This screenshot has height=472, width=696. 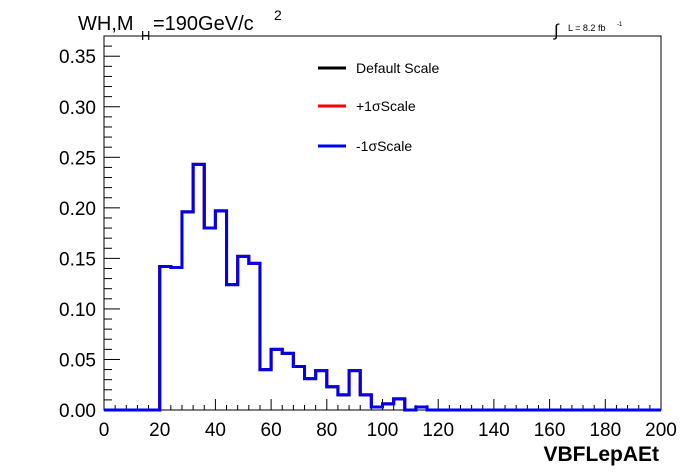 What do you see at coordinates (106, 24) in the screenshot?
I see `chart-title-prefix: WH,M` at bounding box center [106, 24].